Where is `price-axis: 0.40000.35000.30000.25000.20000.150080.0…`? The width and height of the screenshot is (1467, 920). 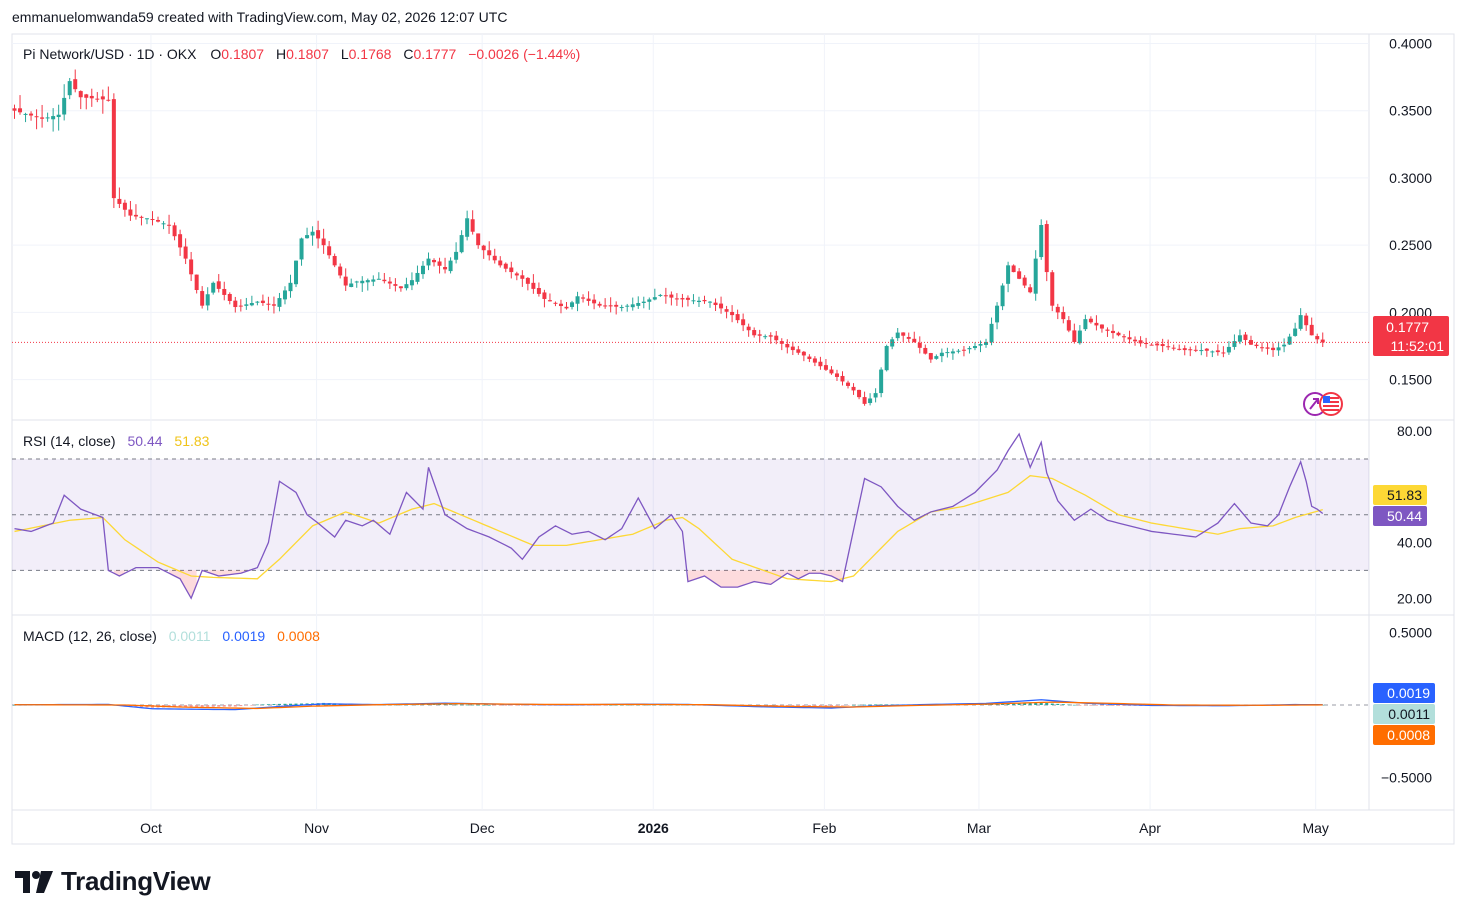 price-axis: 0.40000.35000.30000.25000.20000.150080.0… is located at coordinates (1406, 410).